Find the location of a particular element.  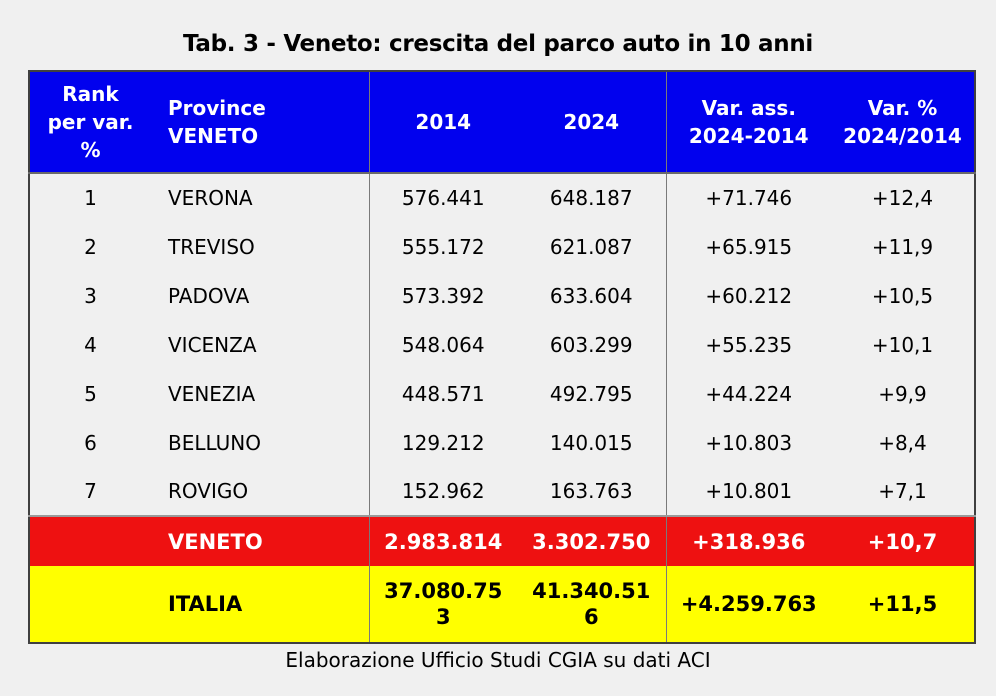

value-2014-cell: 548.064 is located at coordinates (443, 344).